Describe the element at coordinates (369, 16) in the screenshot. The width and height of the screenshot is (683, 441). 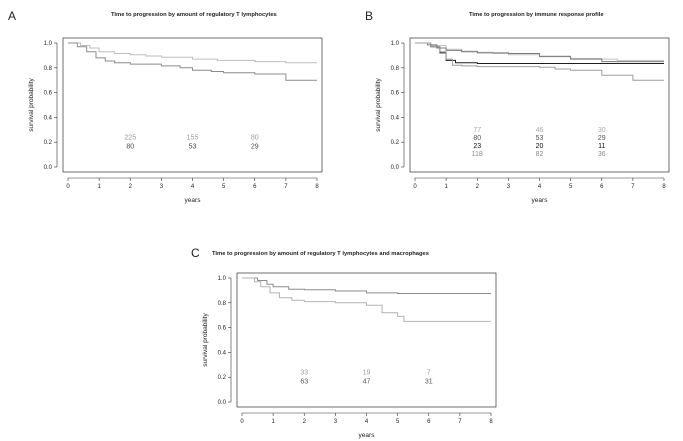
I see `panel-letter: B` at that location.